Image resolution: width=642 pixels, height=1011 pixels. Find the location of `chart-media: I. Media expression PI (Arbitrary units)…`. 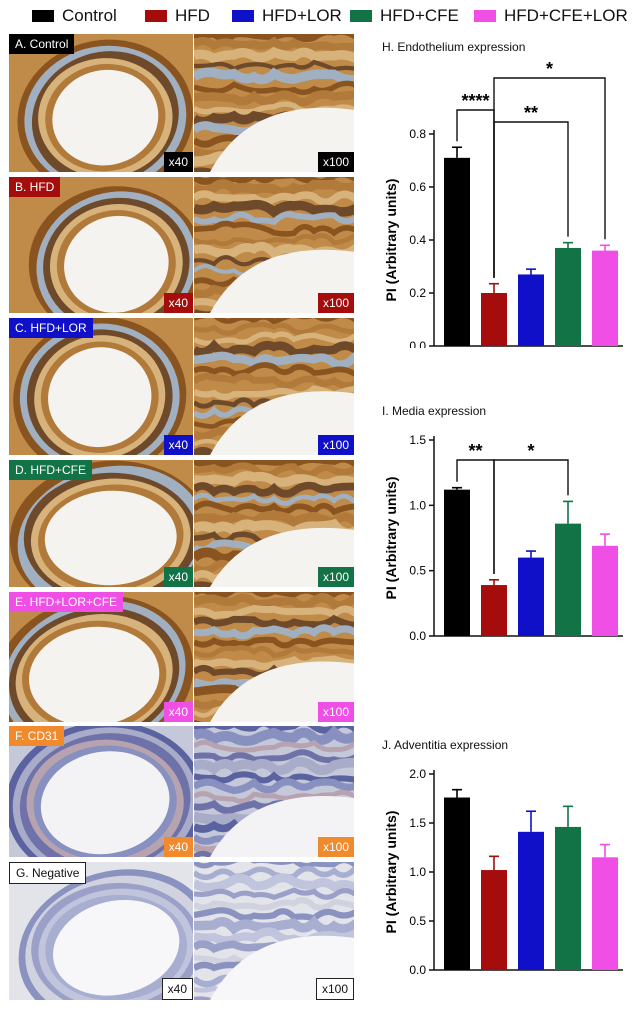

chart-media: I. Media expression PI (Arbitrary units)… is located at coordinates (512, 534).